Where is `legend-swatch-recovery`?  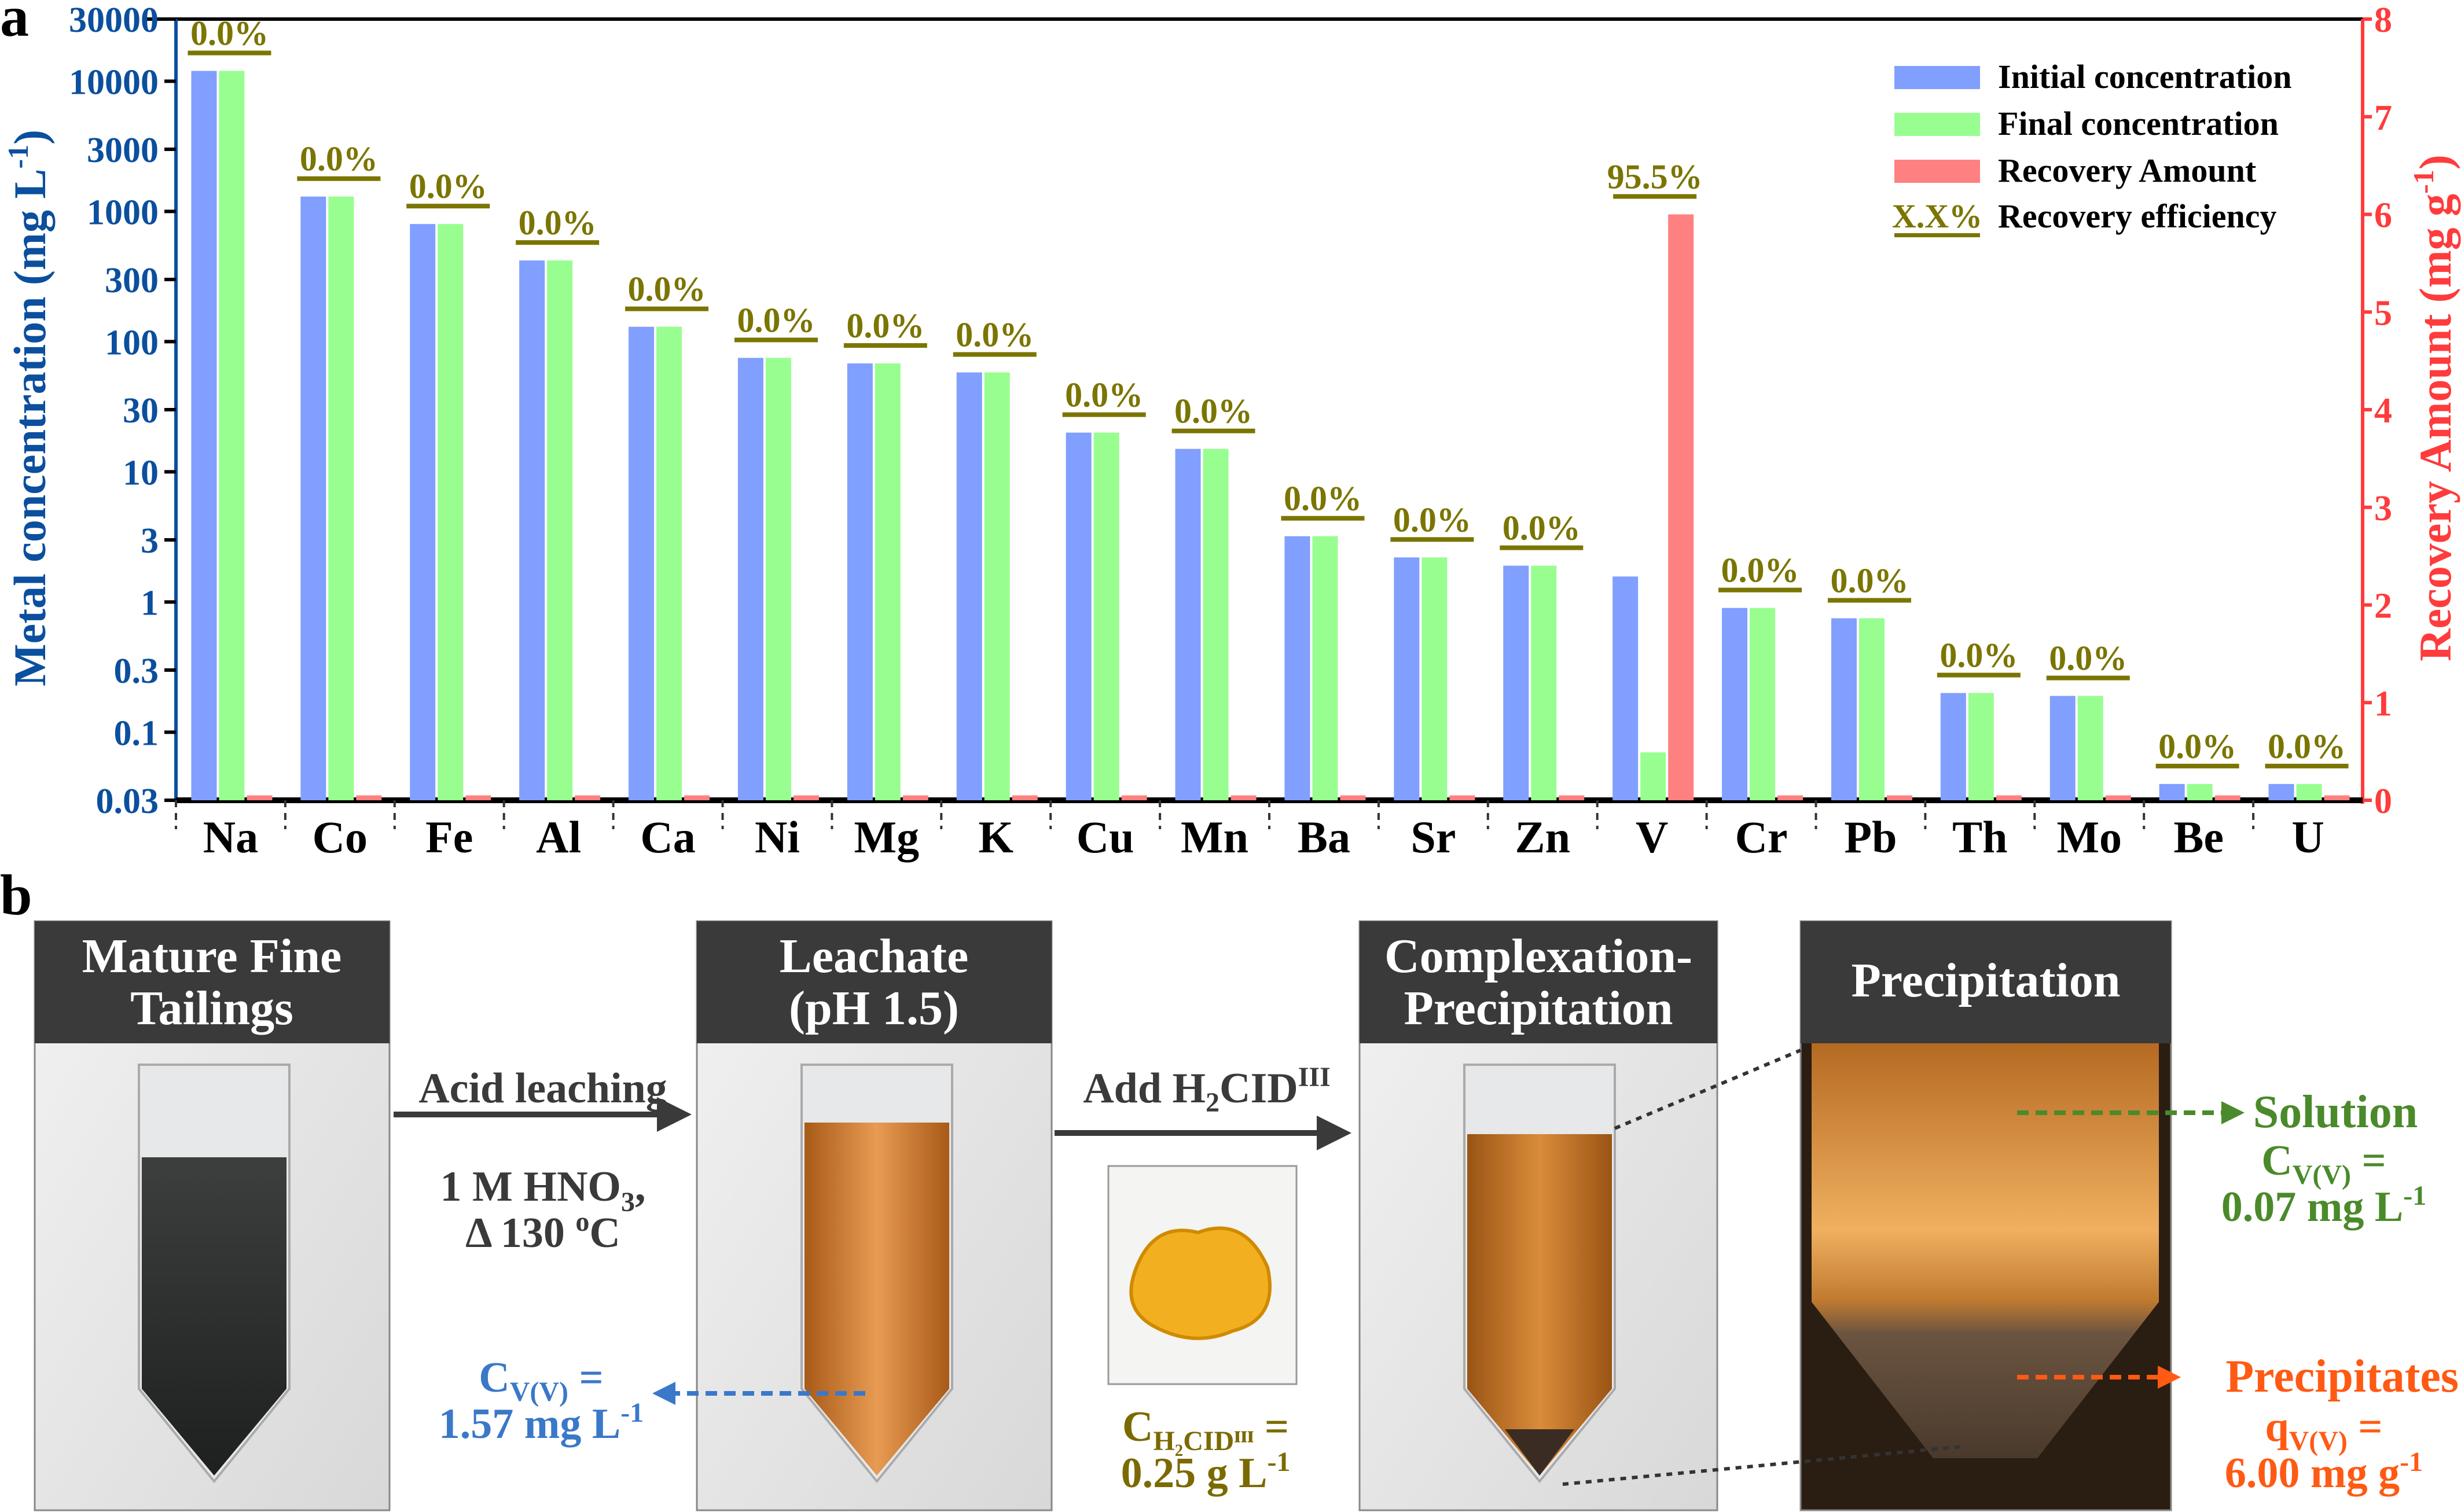
legend-swatch-recovery is located at coordinates (1937, 171).